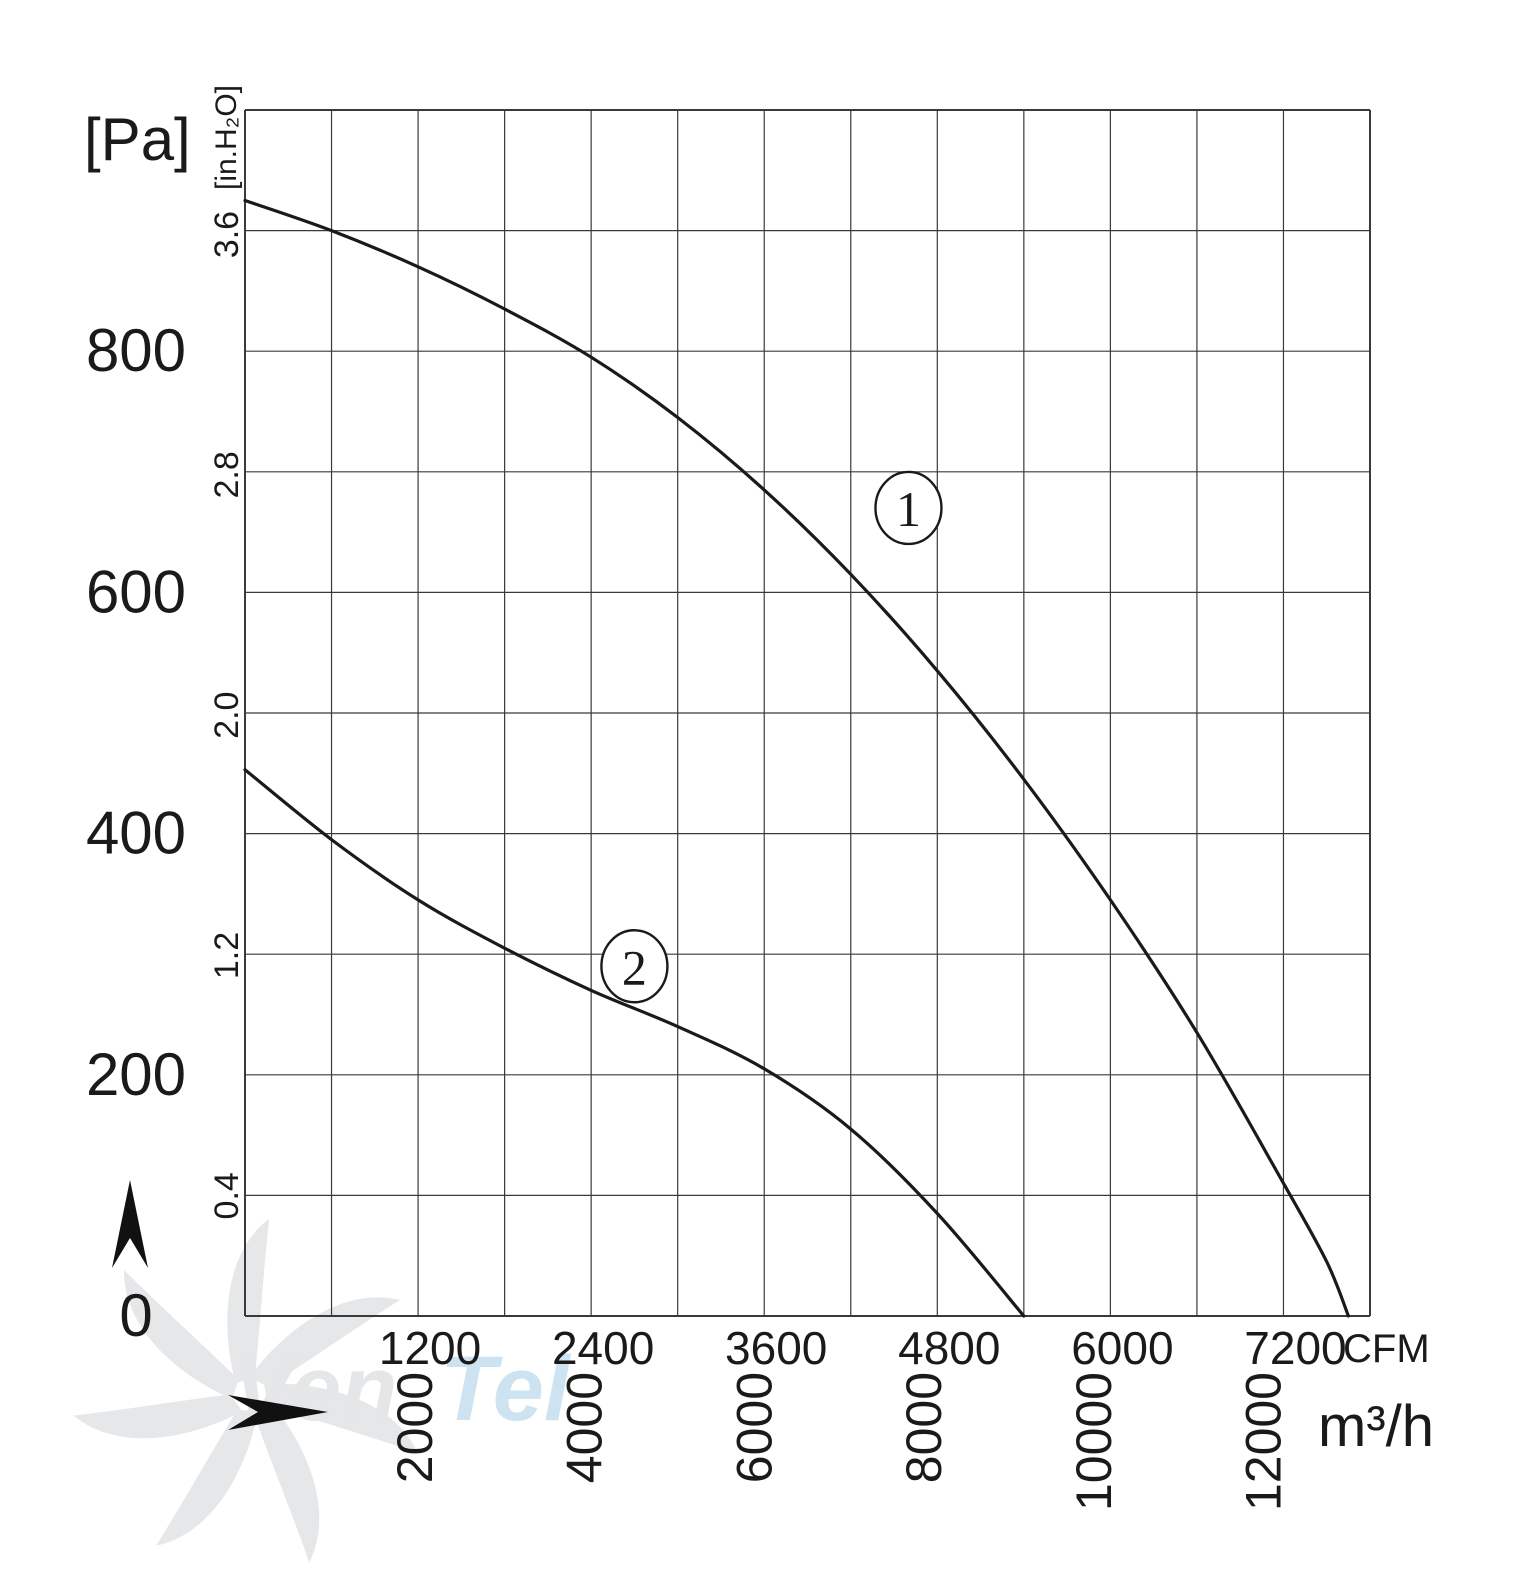 This screenshot has height=1580, width=1520. What do you see at coordinates (603, 1348) in the screenshot?
I see `x-tick-label: 2400` at bounding box center [603, 1348].